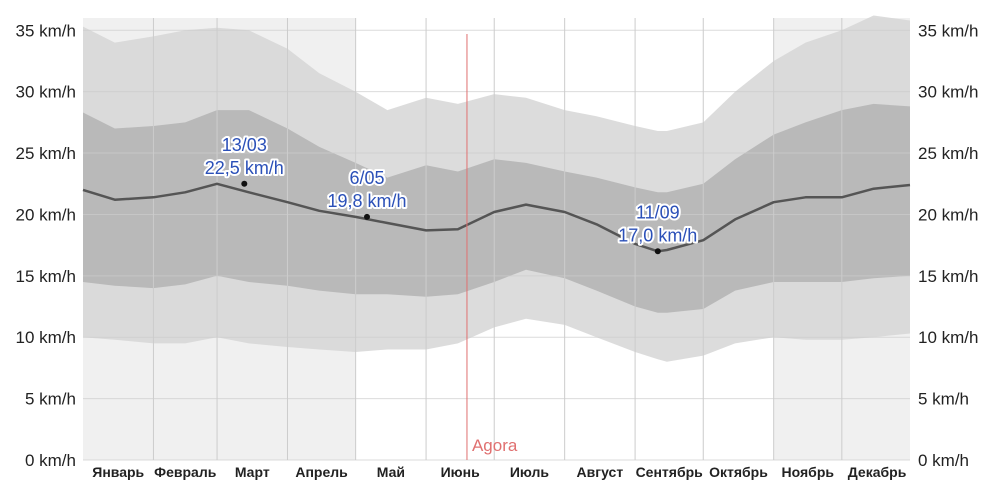 The height and width of the screenshot is (495, 1000). What do you see at coordinates (600, 472) in the screenshot?
I see `month-label-7: Август` at bounding box center [600, 472].